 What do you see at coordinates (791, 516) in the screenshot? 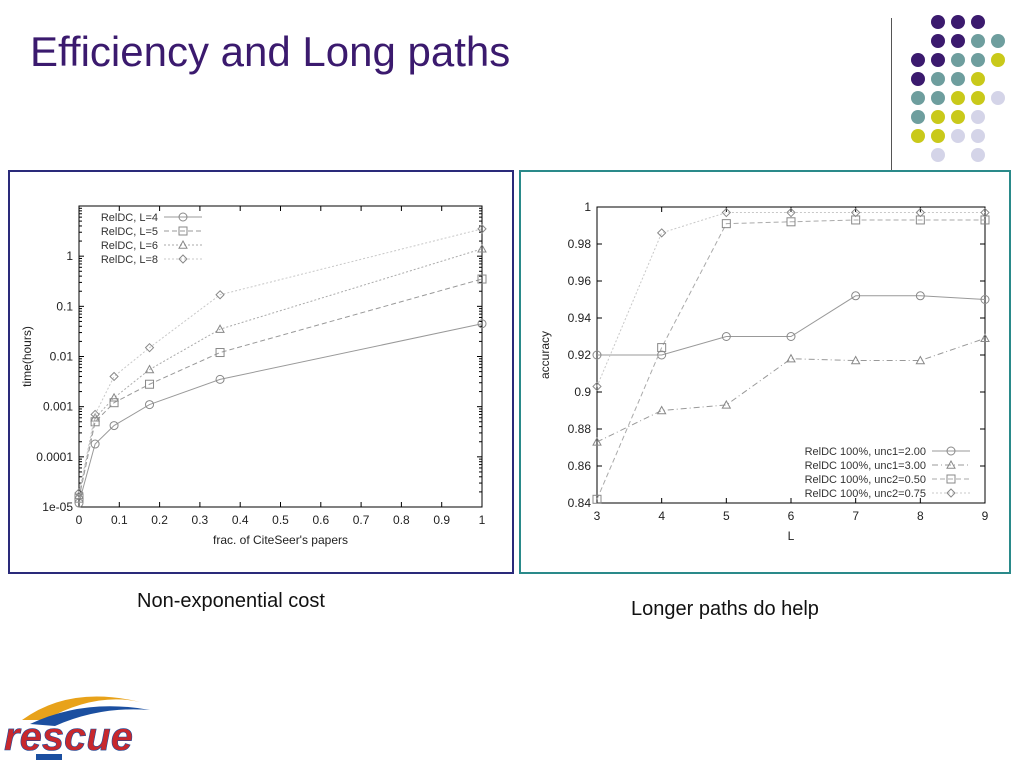
I see `x-tick-label: 6` at bounding box center [791, 516].